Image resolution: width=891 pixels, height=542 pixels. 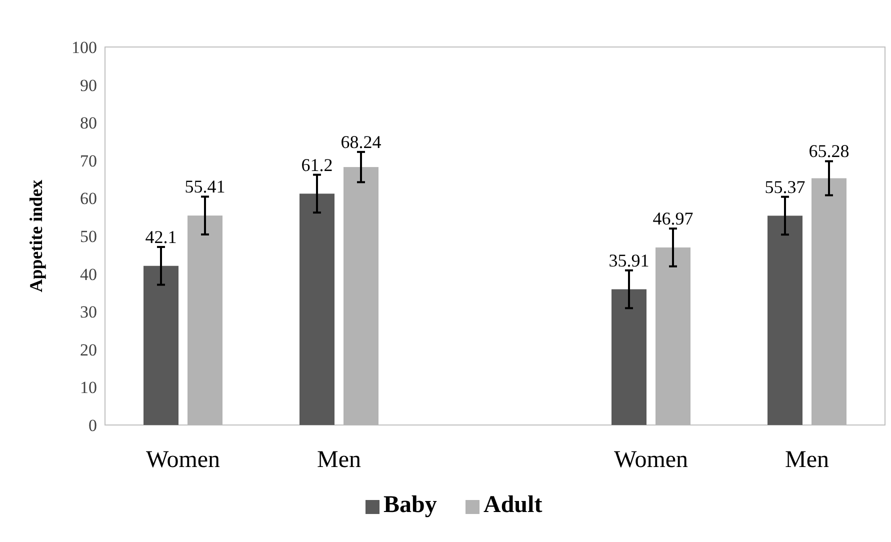 What do you see at coordinates (92, 425) in the screenshot?
I see `y-tick-label: 0` at bounding box center [92, 425].